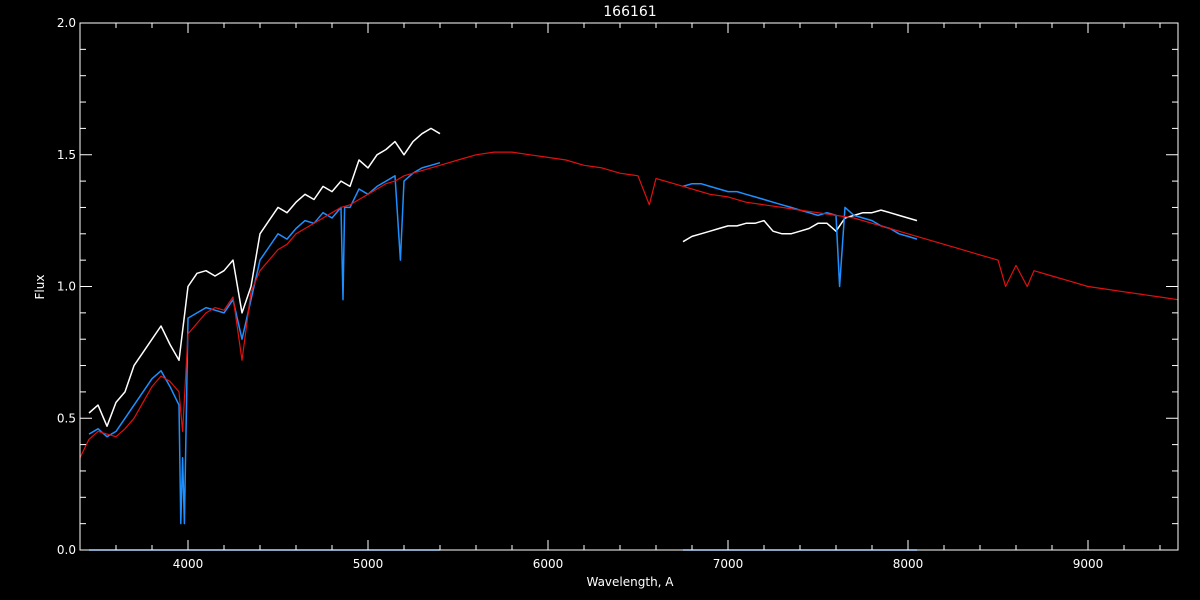 The image size is (1200, 600). I want to click on x-tick-label: 7000, so click(728, 564).